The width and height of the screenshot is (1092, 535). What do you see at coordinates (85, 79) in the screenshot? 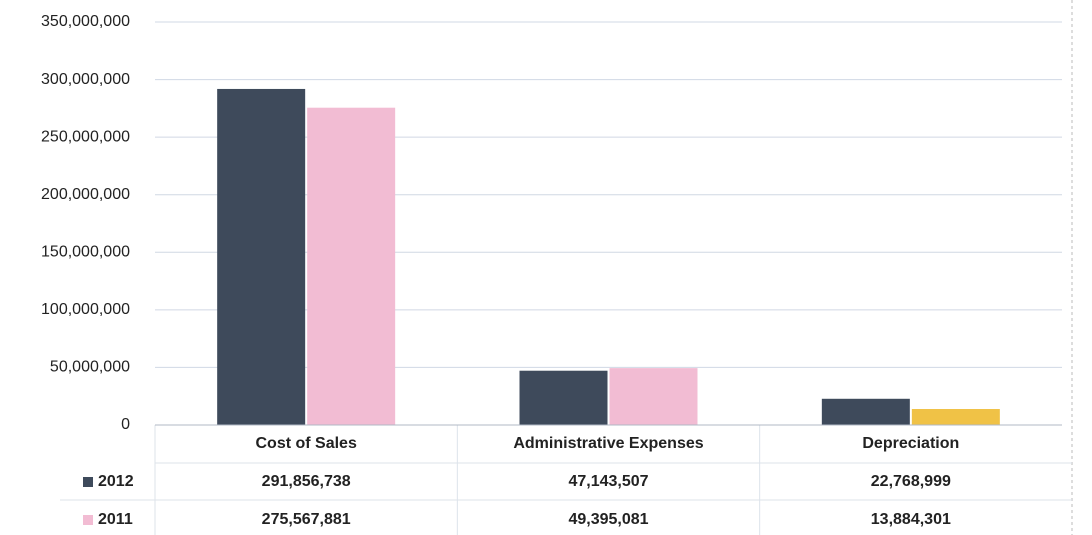
I see `y-tick-label: 300,000,000` at bounding box center [85, 79].